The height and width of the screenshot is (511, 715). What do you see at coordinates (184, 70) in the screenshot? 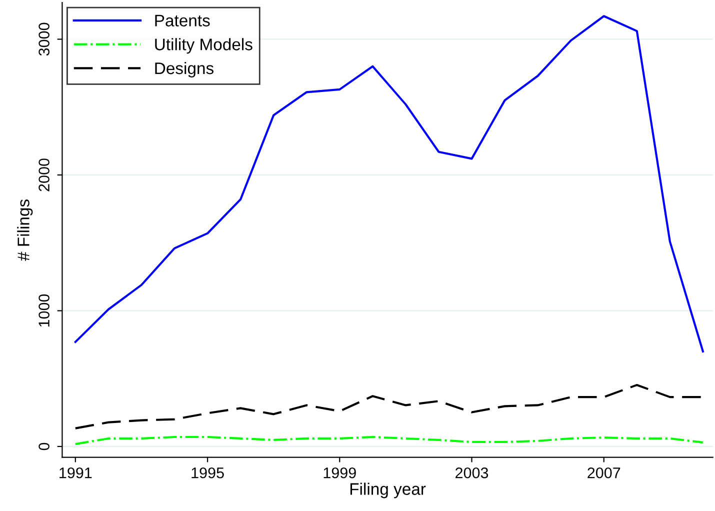
I see `legend-label: Designs` at bounding box center [184, 70].